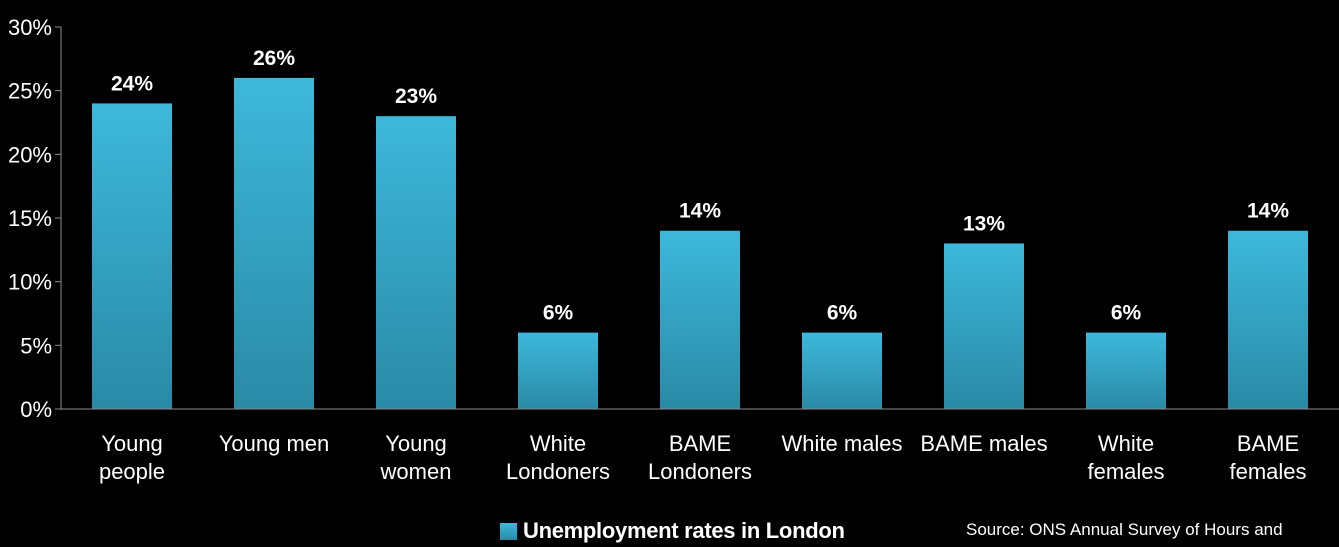 The image size is (1339, 547). Describe the element at coordinates (416, 96) in the screenshot. I see `data-label: 23%` at that location.